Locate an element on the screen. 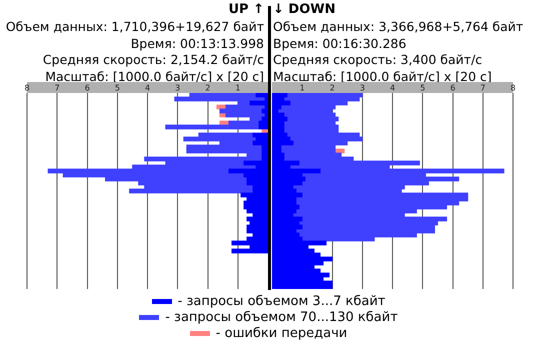 Image resolution: width=537 pixels, height=346 pixels. legend-label: - запросы объемом 3...7 кбайт is located at coordinates (282, 301).